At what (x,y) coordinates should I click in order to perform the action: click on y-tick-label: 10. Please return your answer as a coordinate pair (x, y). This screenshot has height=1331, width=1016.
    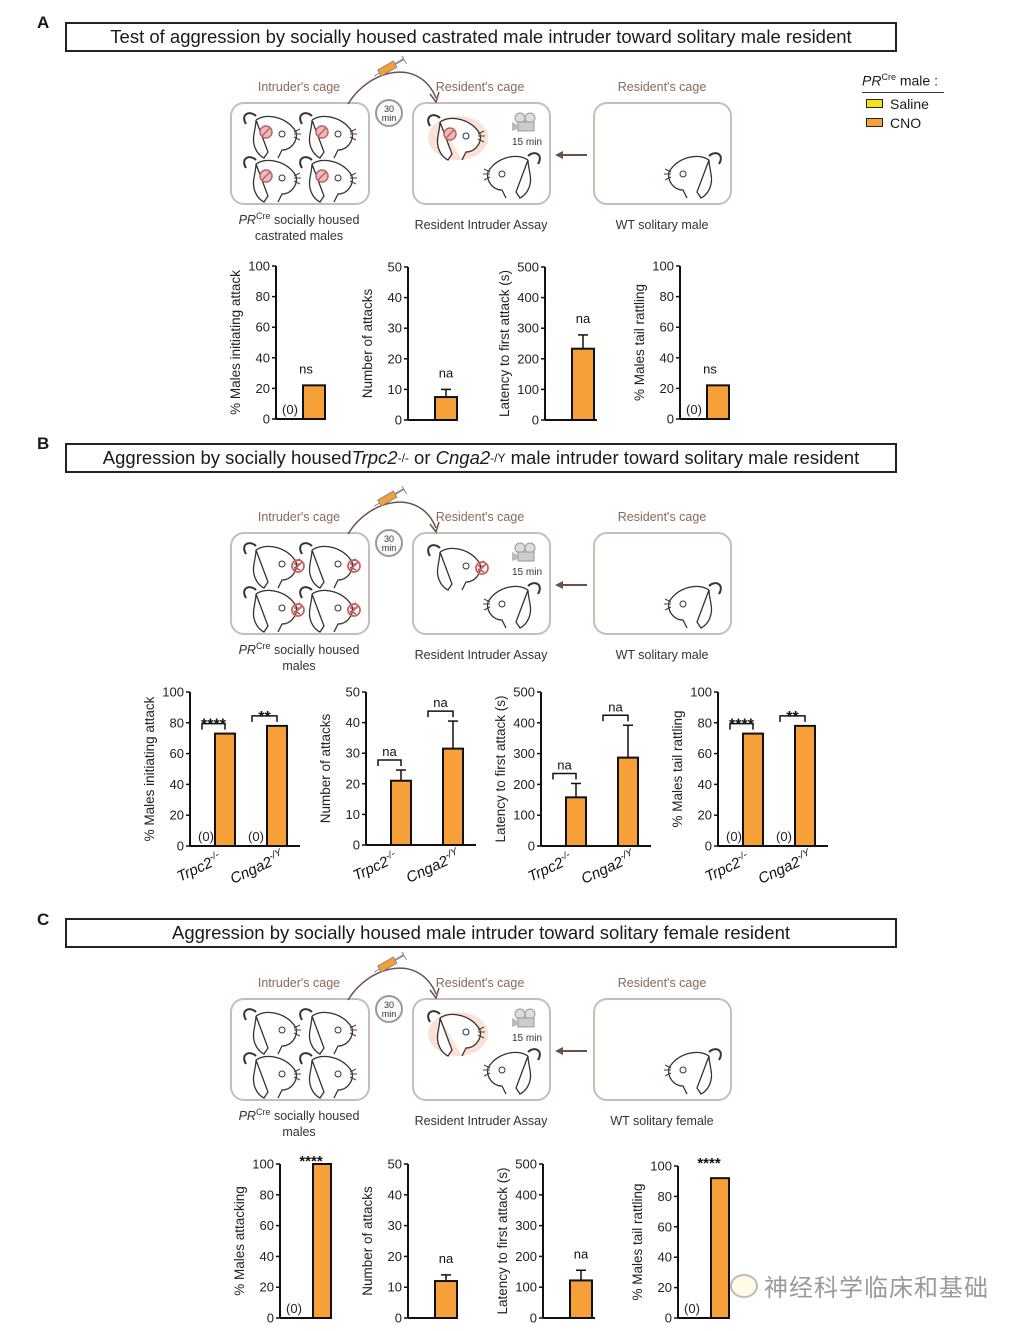
    Looking at the image, I should click on (395, 389).